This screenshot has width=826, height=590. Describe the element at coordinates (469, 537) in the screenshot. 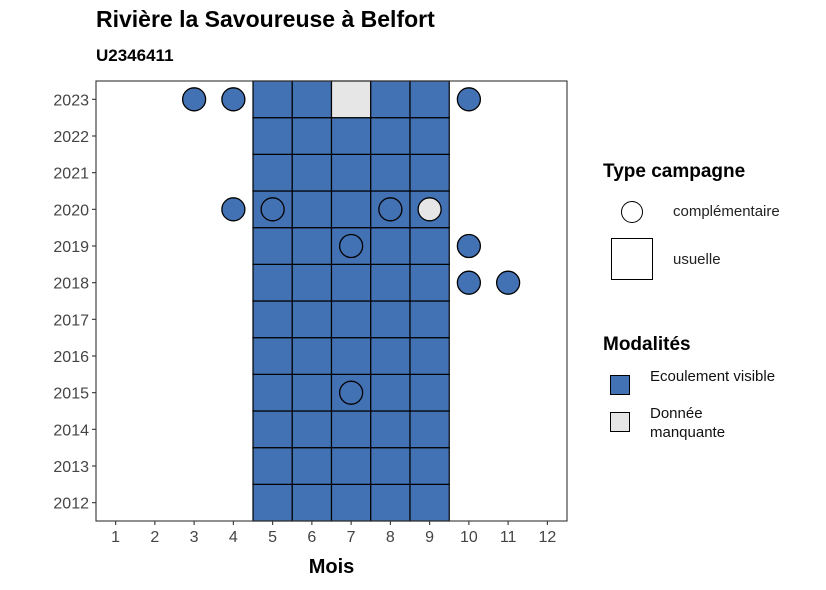

I see `x-tick-label: 10` at that location.